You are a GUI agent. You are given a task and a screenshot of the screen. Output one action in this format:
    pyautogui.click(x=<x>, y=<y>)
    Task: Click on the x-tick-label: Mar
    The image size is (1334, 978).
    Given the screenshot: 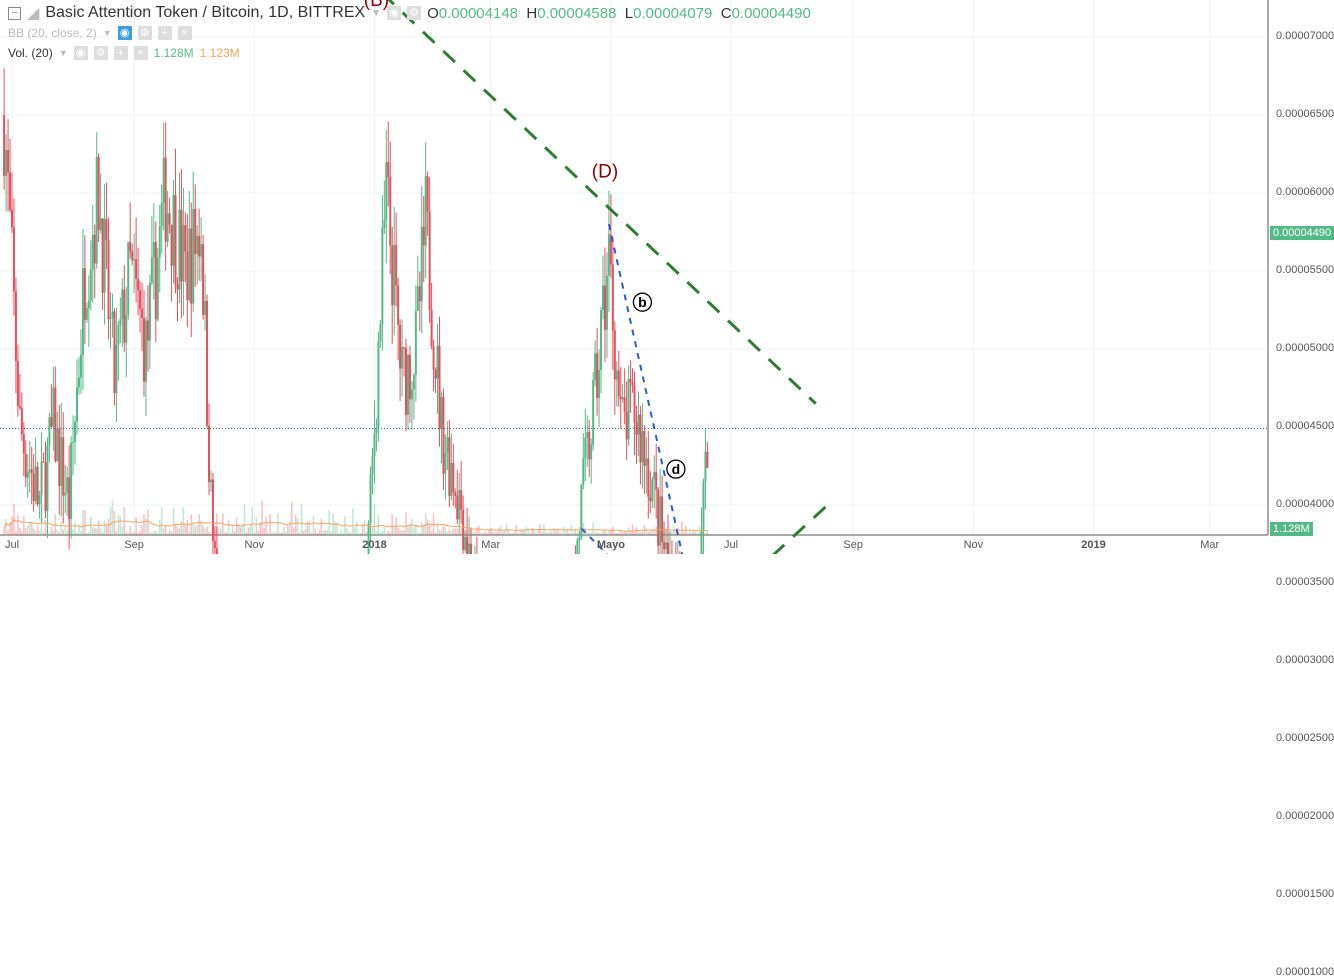 What is the action you would take?
    pyautogui.click(x=1210, y=545)
    